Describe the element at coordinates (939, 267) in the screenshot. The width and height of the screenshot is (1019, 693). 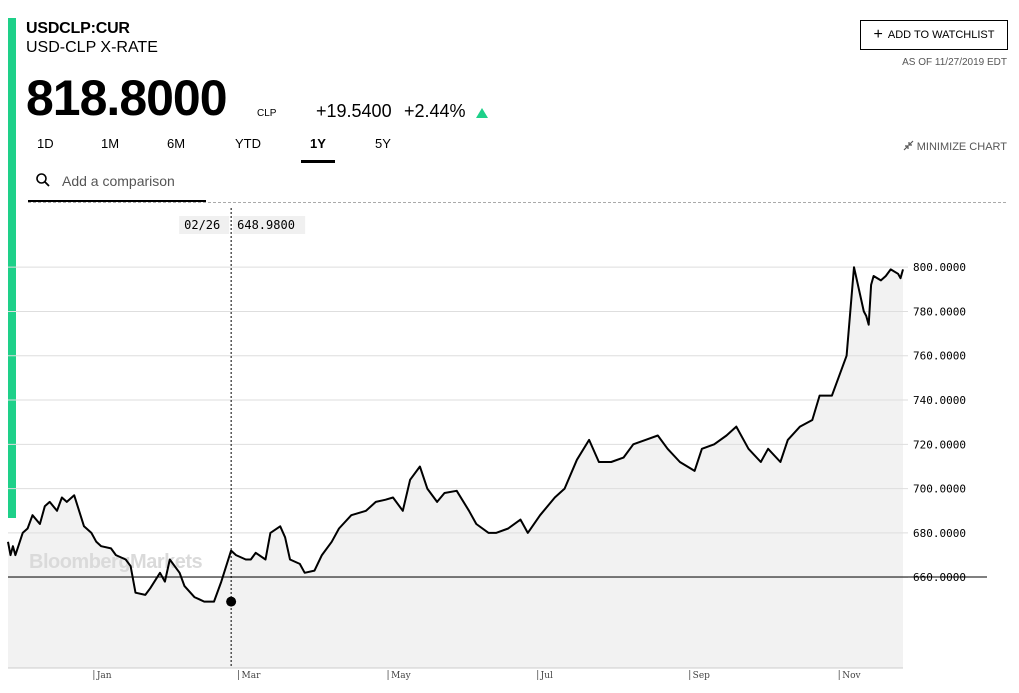
I see `y-tick-label: 800.0000` at that location.